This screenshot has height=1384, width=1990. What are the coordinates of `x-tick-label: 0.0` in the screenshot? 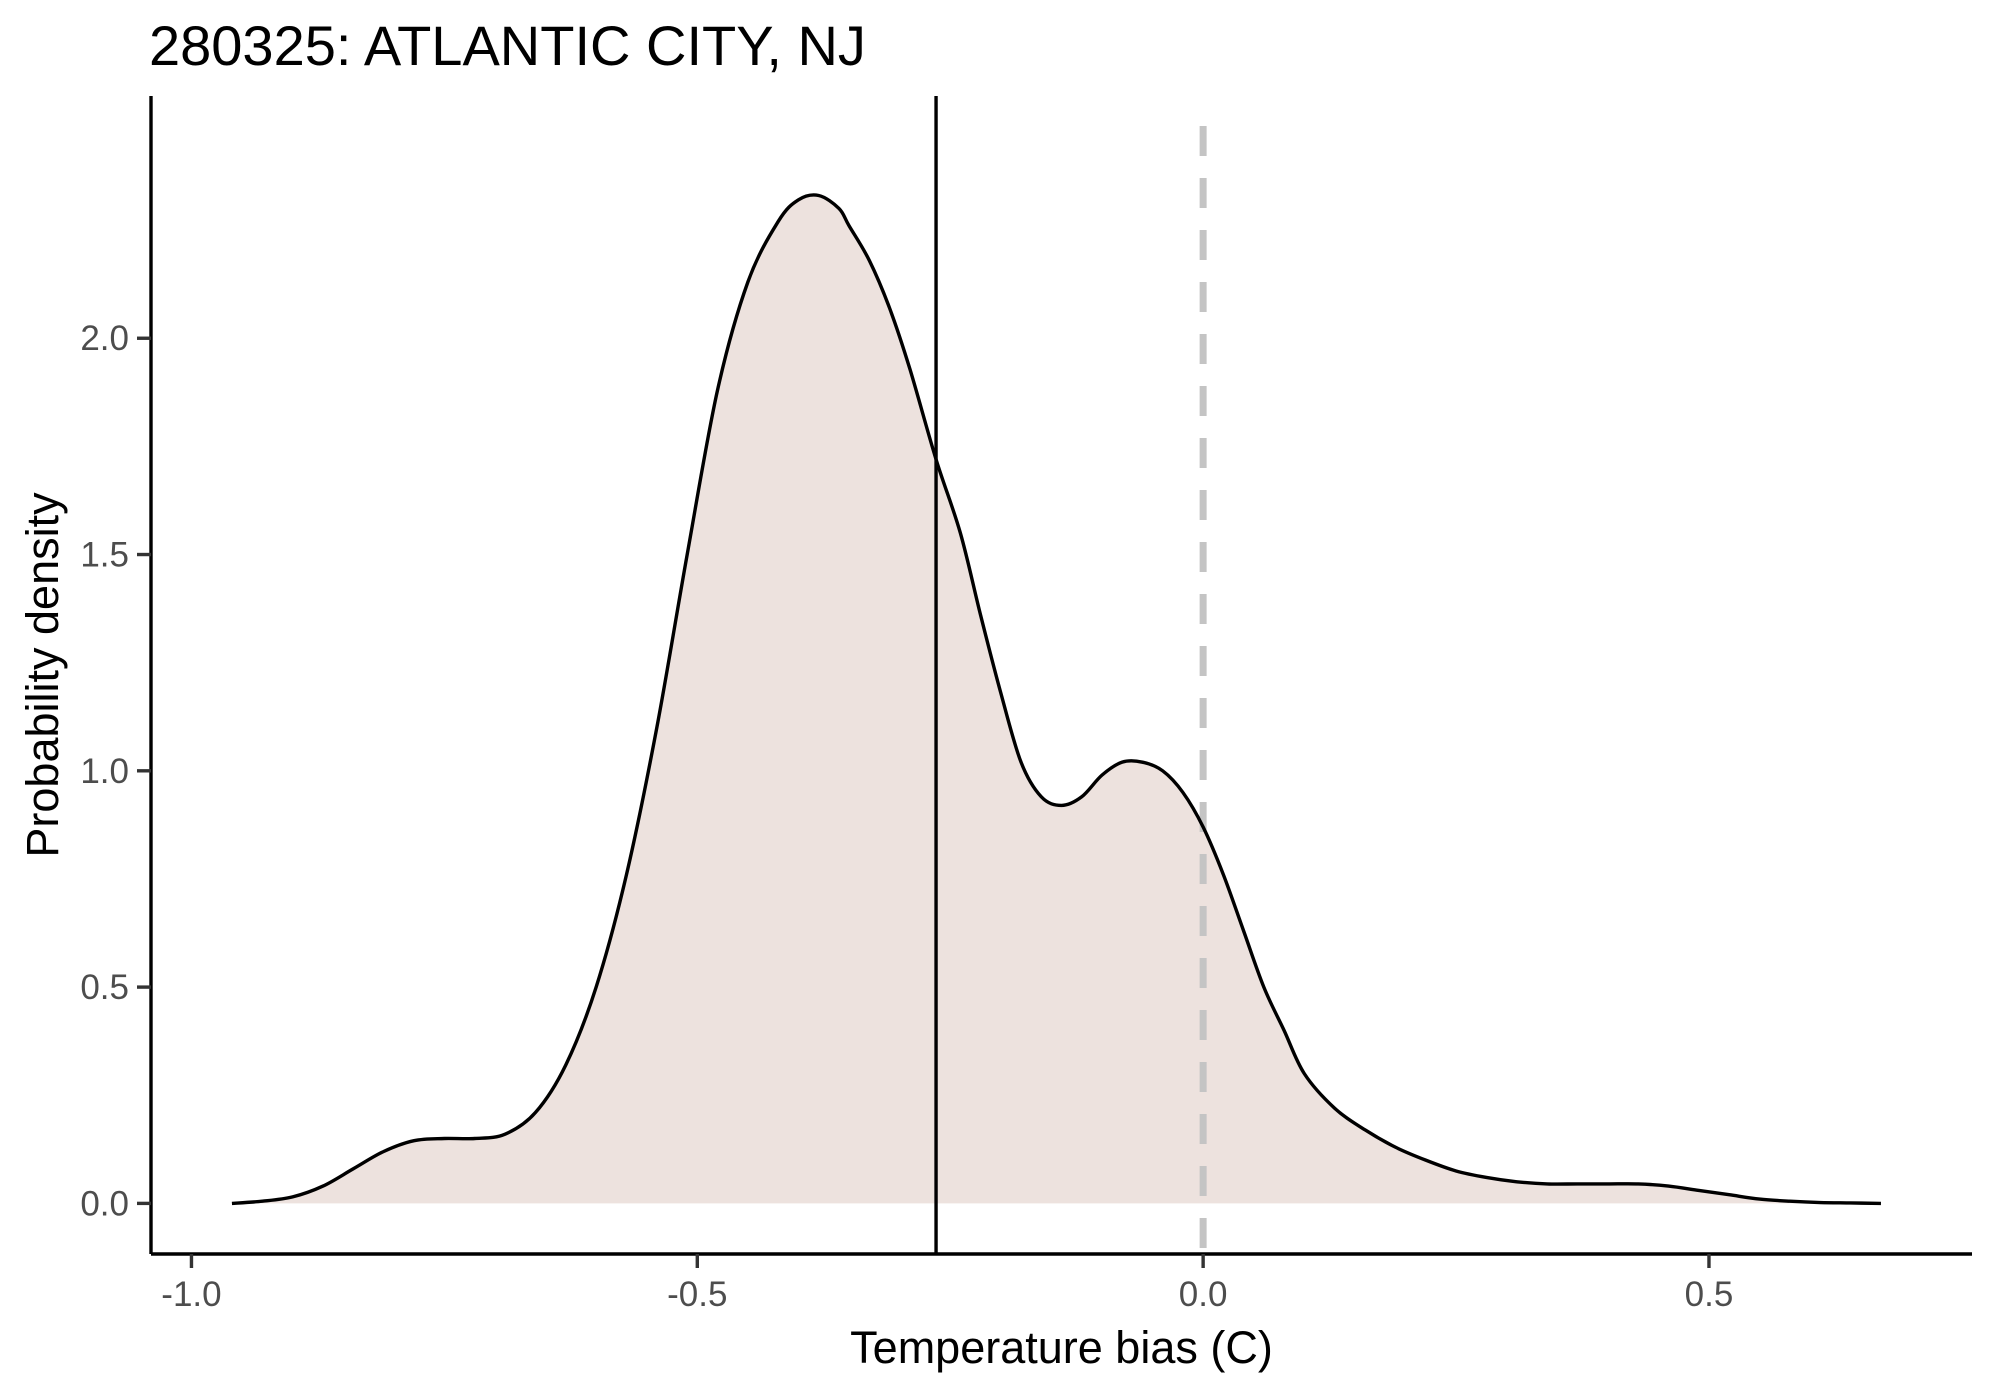 It's located at (1203, 1294).